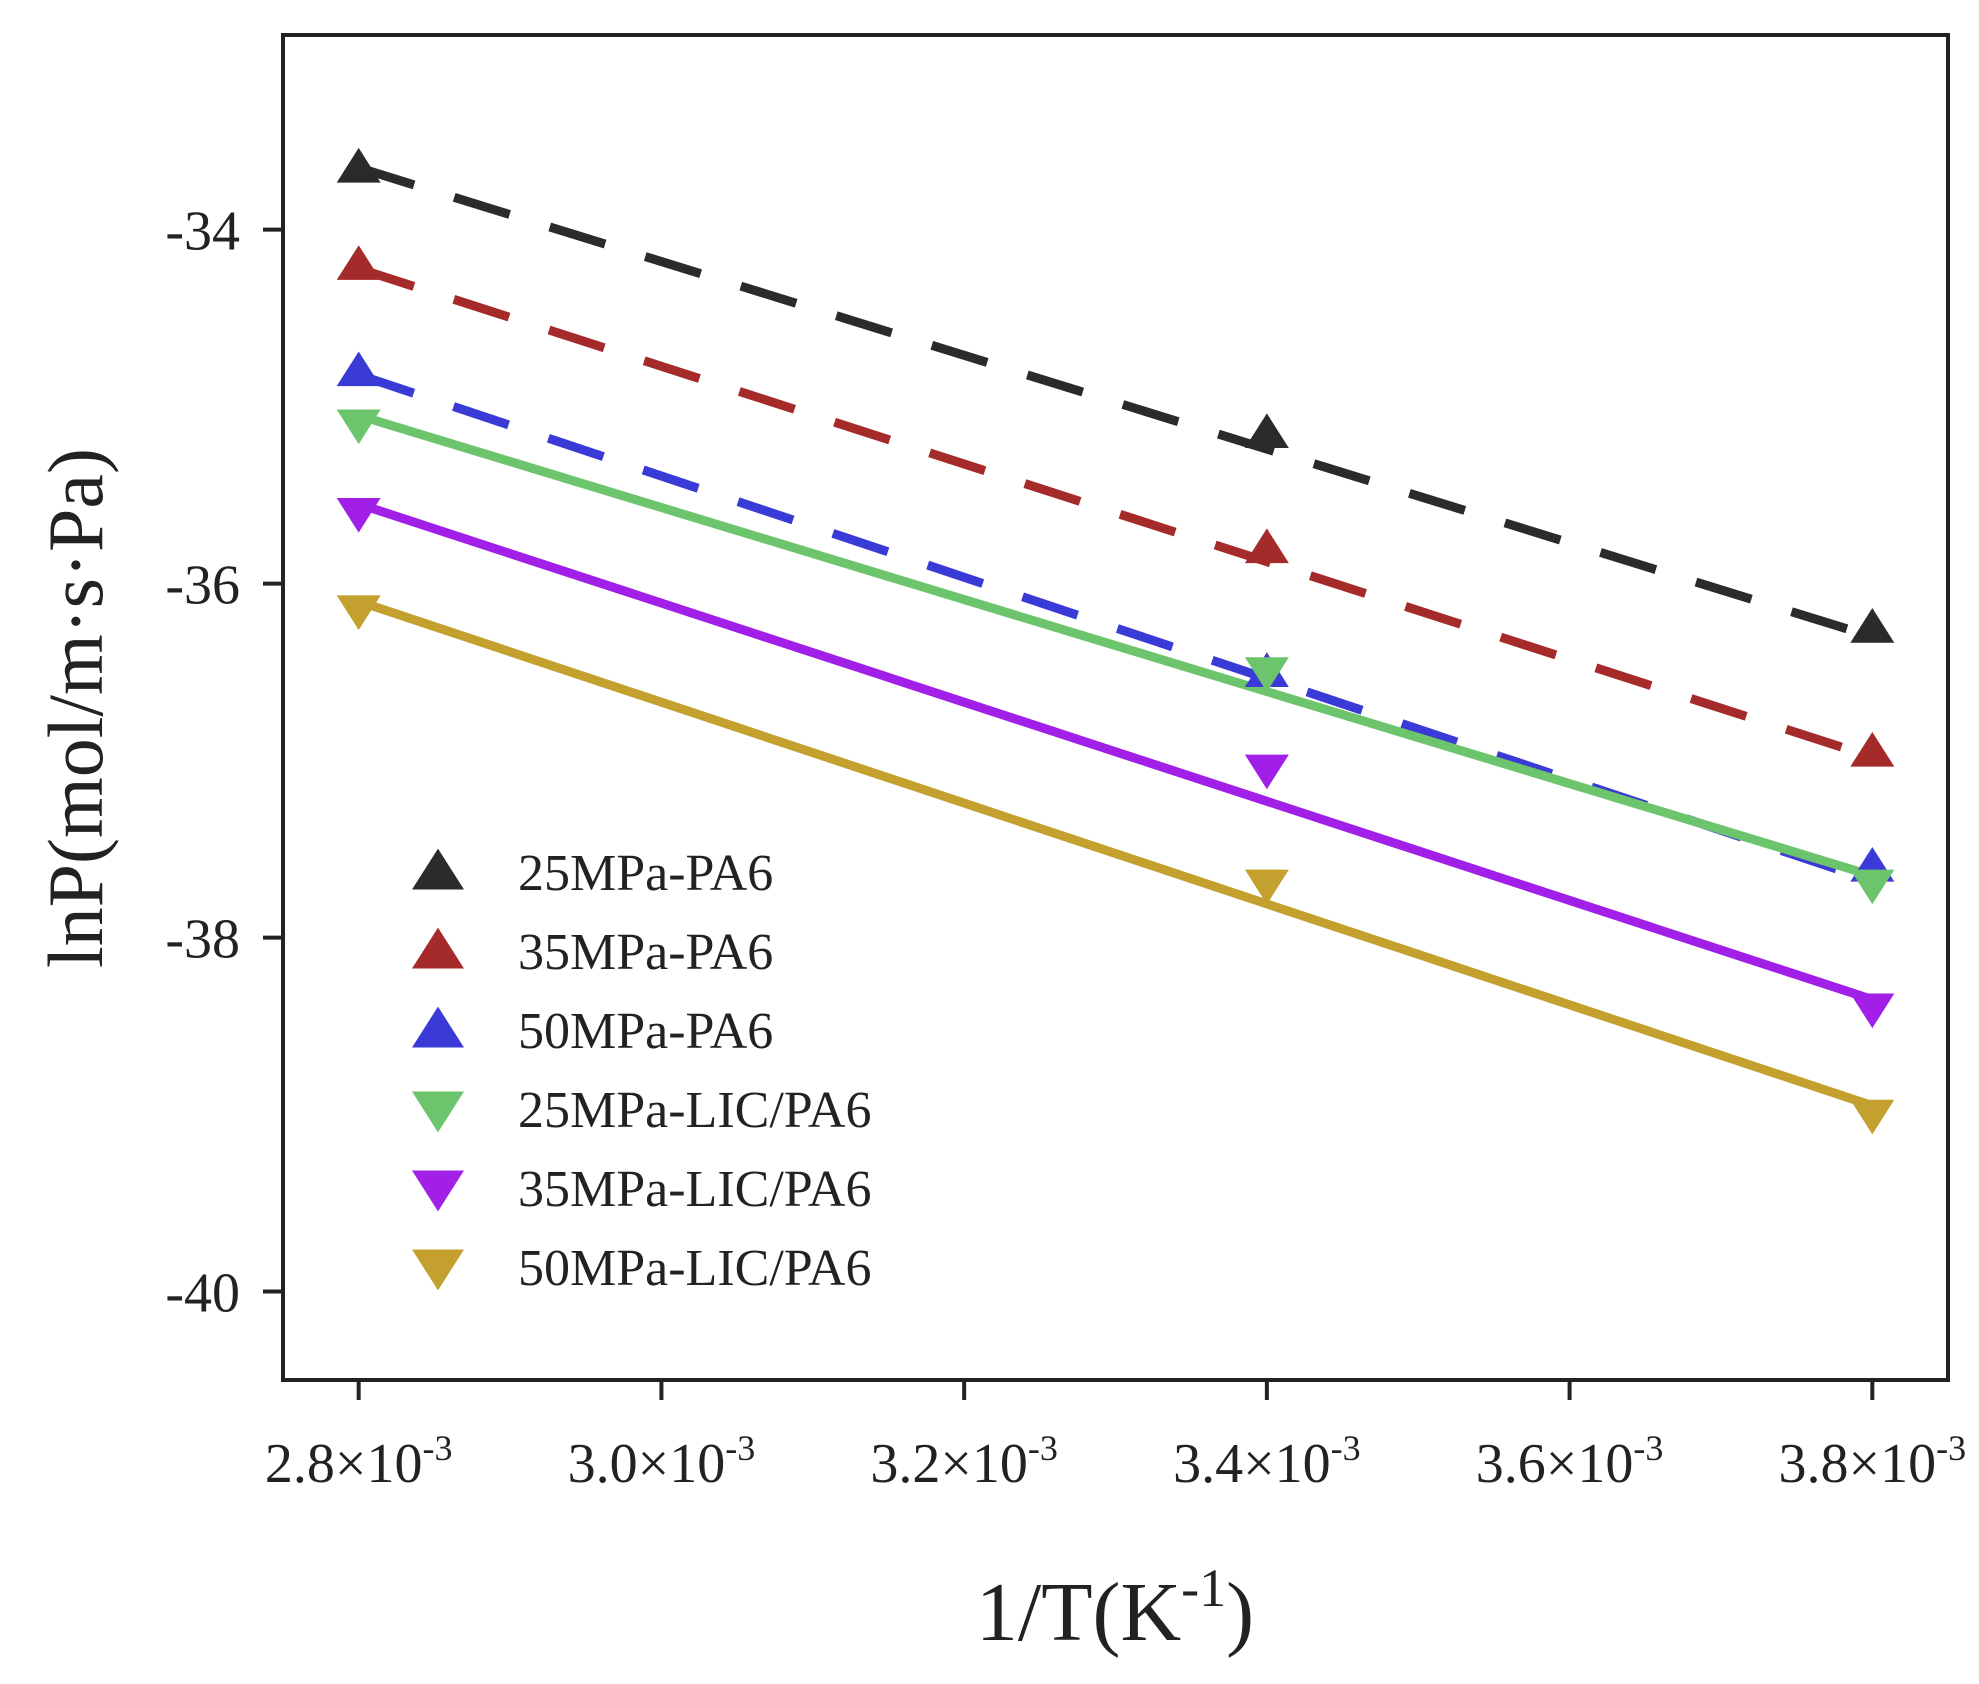 The height and width of the screenshot is (1684, 1979). What do you see at coordinates (202, 586) in the screenshot?
I see `y-tick-label: -36` at bounding box center [202, 586].